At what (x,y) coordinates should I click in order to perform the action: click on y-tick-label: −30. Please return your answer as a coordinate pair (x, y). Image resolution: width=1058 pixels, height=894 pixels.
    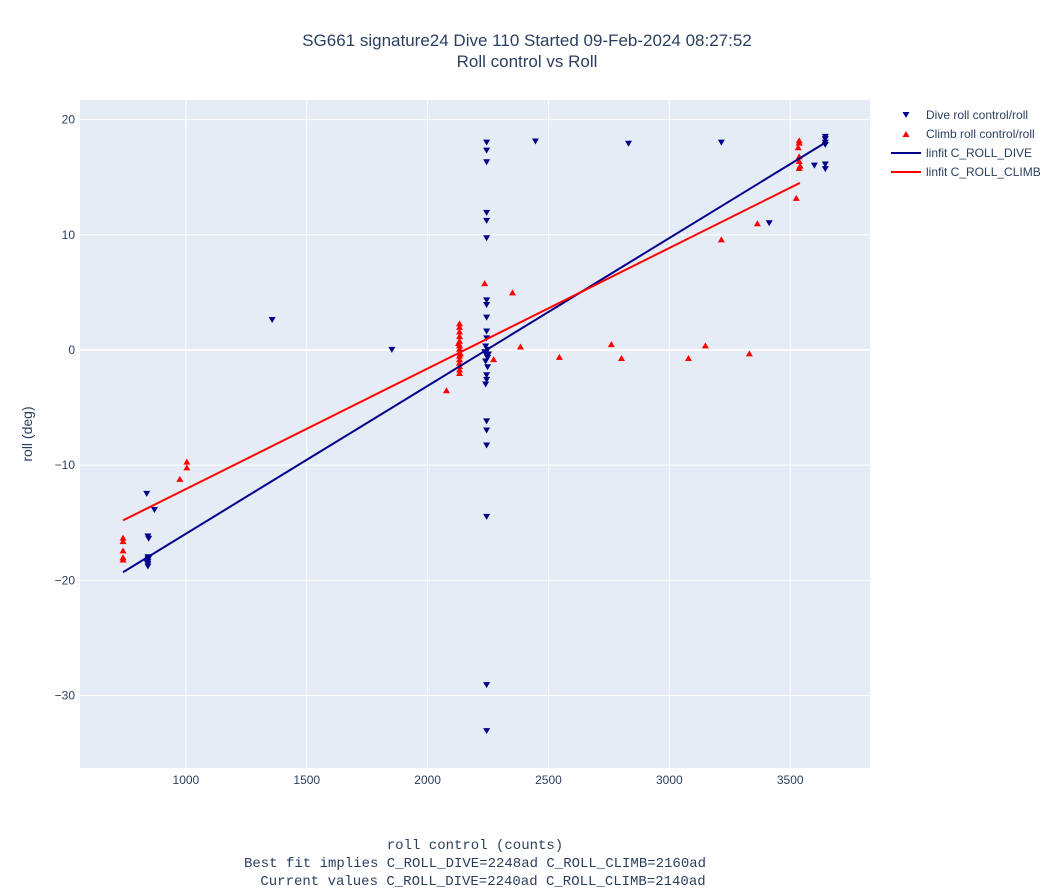
    Looking at the image, I should click on (65, 695).